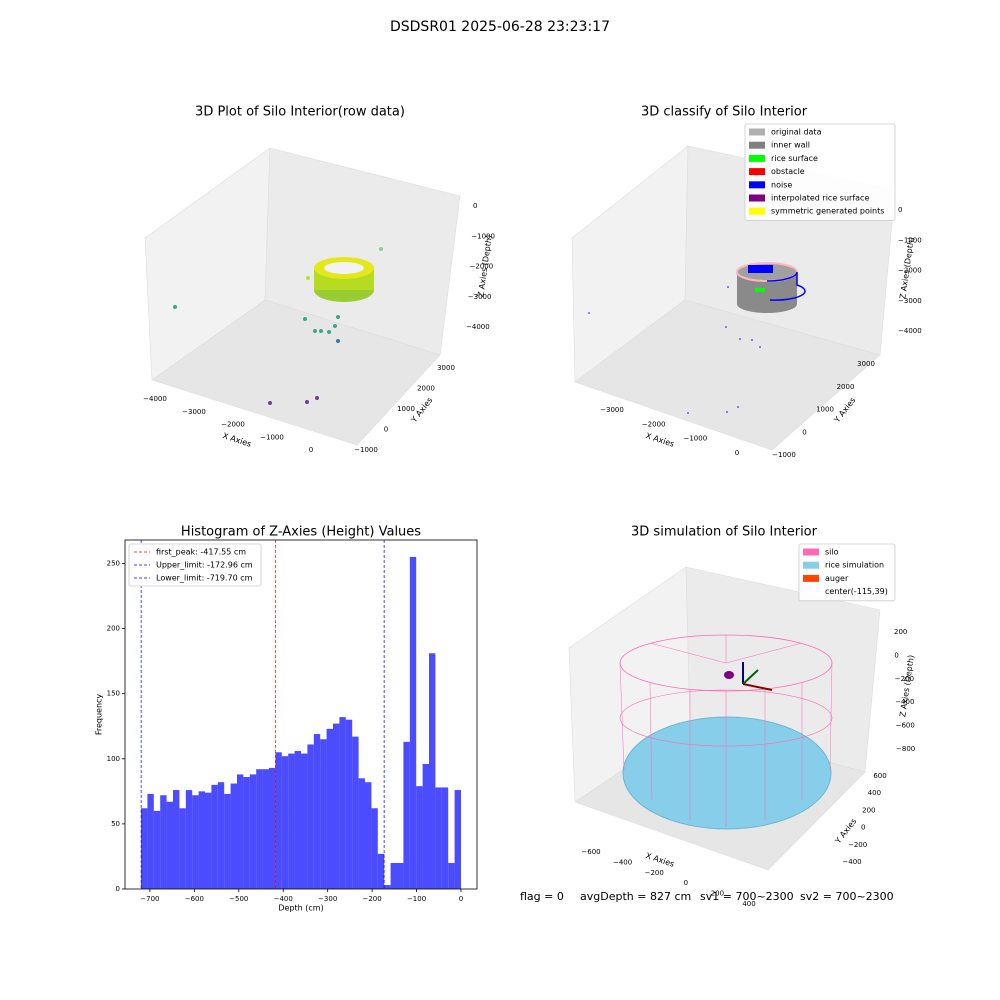 The image size is (1000, 1000). I want to click on y-tick-label: 3000, so click(446, 368).